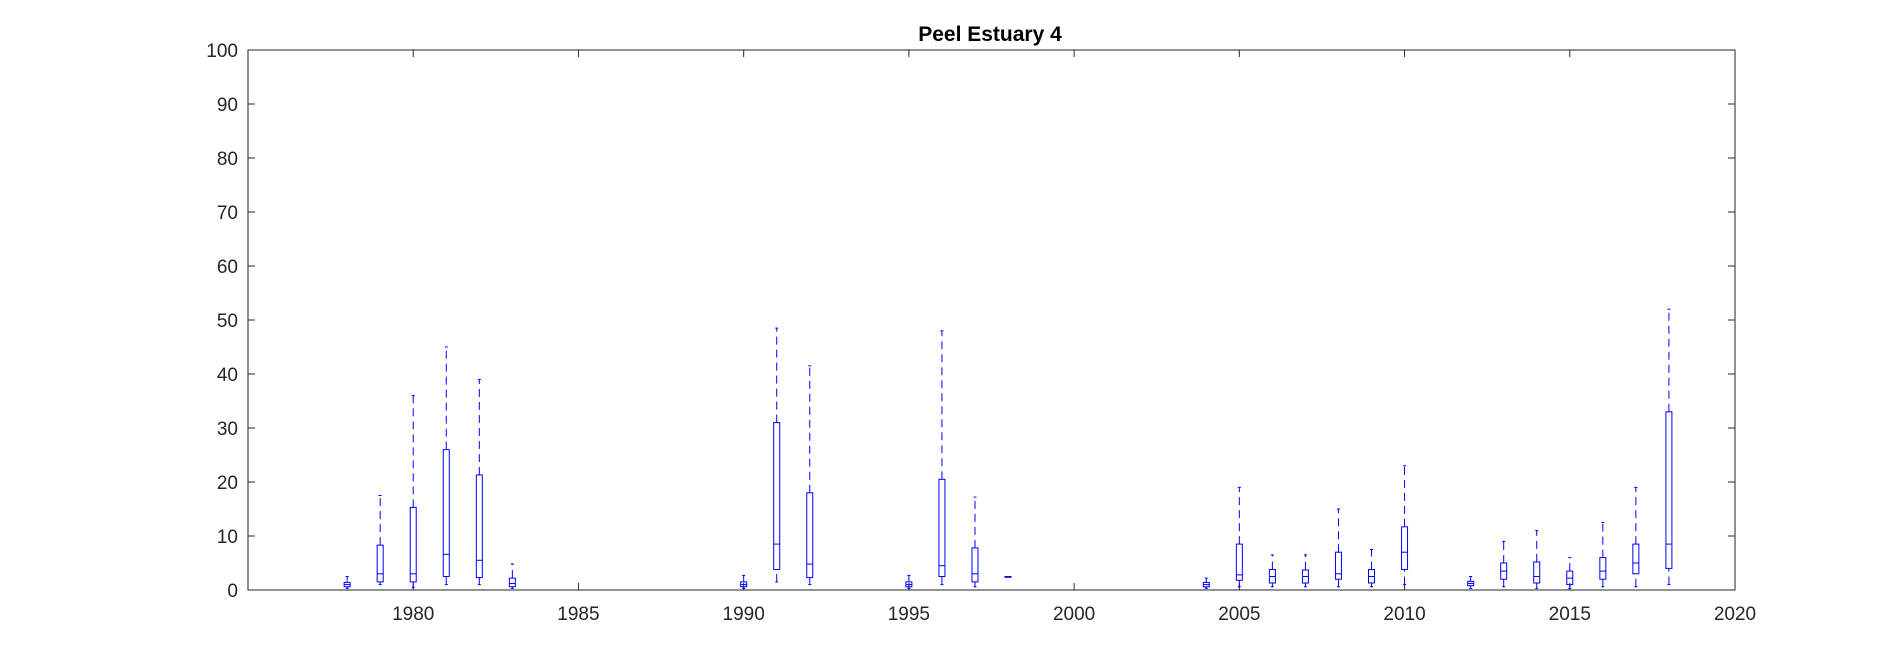 The width and height of the screenshot is (1903, 656). What do you see at coordinates (1239, 537) in the screenshot?
I see `box-2005` at bounding box center [1239, 537].